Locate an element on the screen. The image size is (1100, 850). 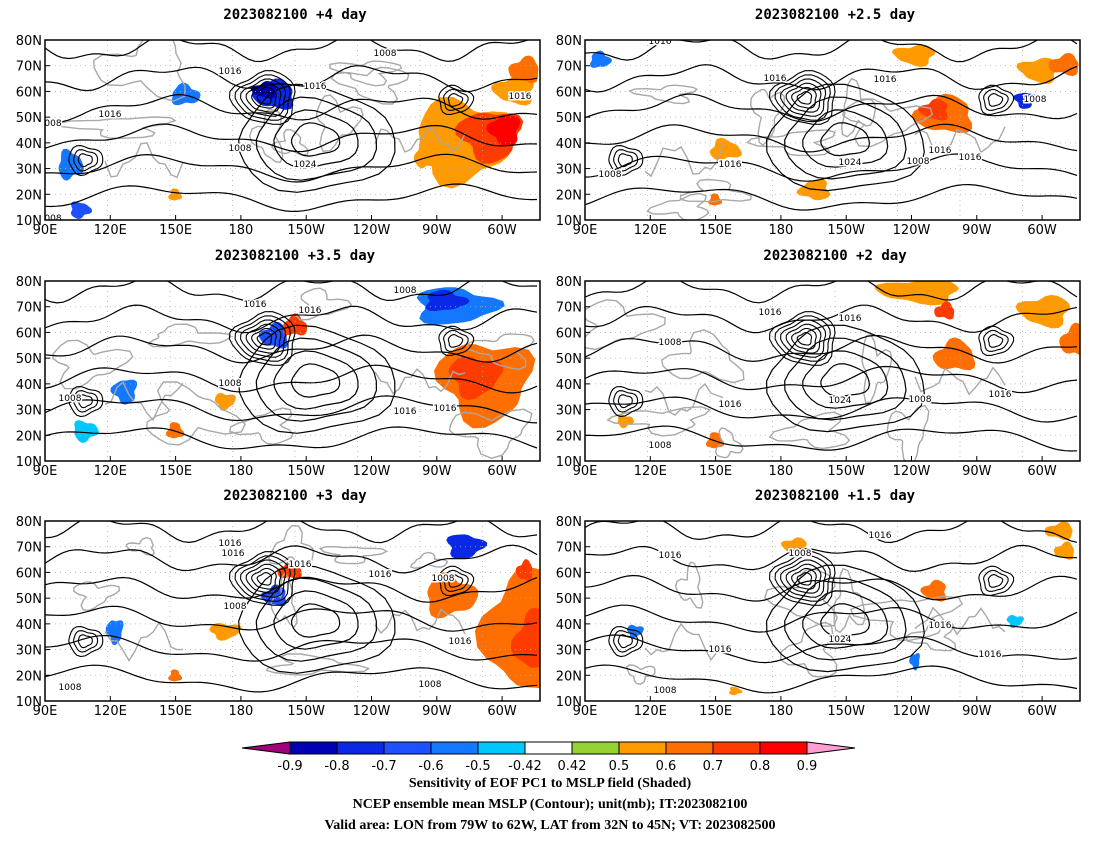
lat-tick-label: 10N is located at coordinates (29, 702).